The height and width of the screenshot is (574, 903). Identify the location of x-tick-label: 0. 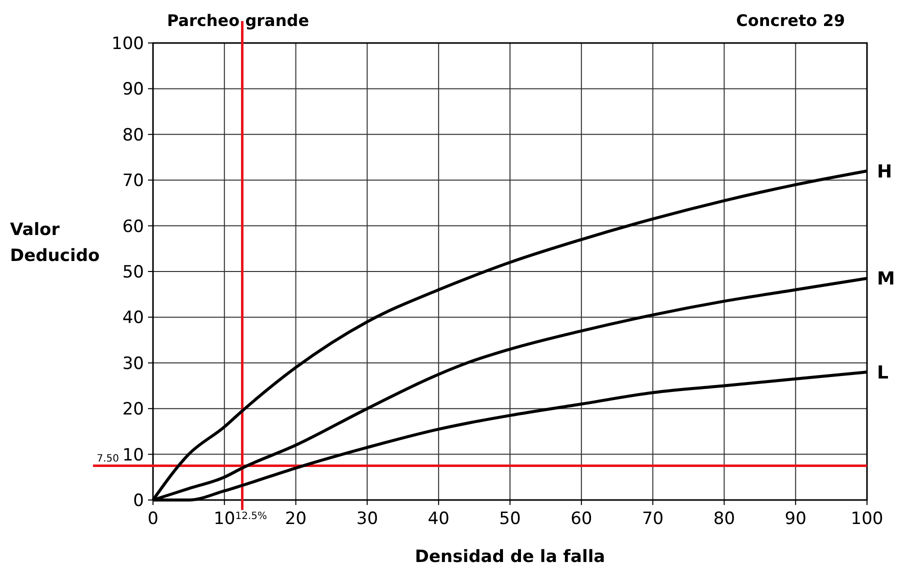
(153, 519).